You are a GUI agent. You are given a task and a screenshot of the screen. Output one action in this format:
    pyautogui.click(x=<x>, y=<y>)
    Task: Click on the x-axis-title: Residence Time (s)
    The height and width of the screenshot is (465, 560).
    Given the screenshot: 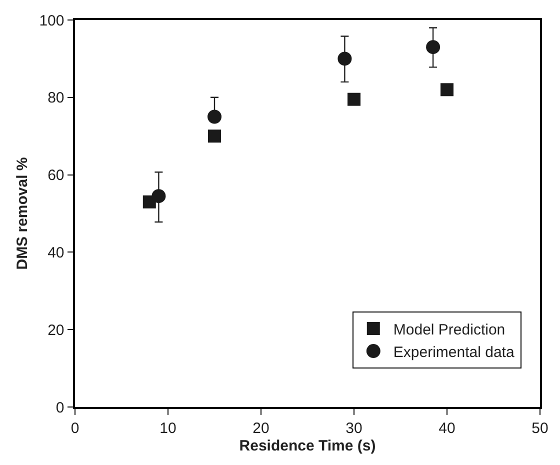 What is the action you would take?
    pyautogui.click(x=307, y=445)
    